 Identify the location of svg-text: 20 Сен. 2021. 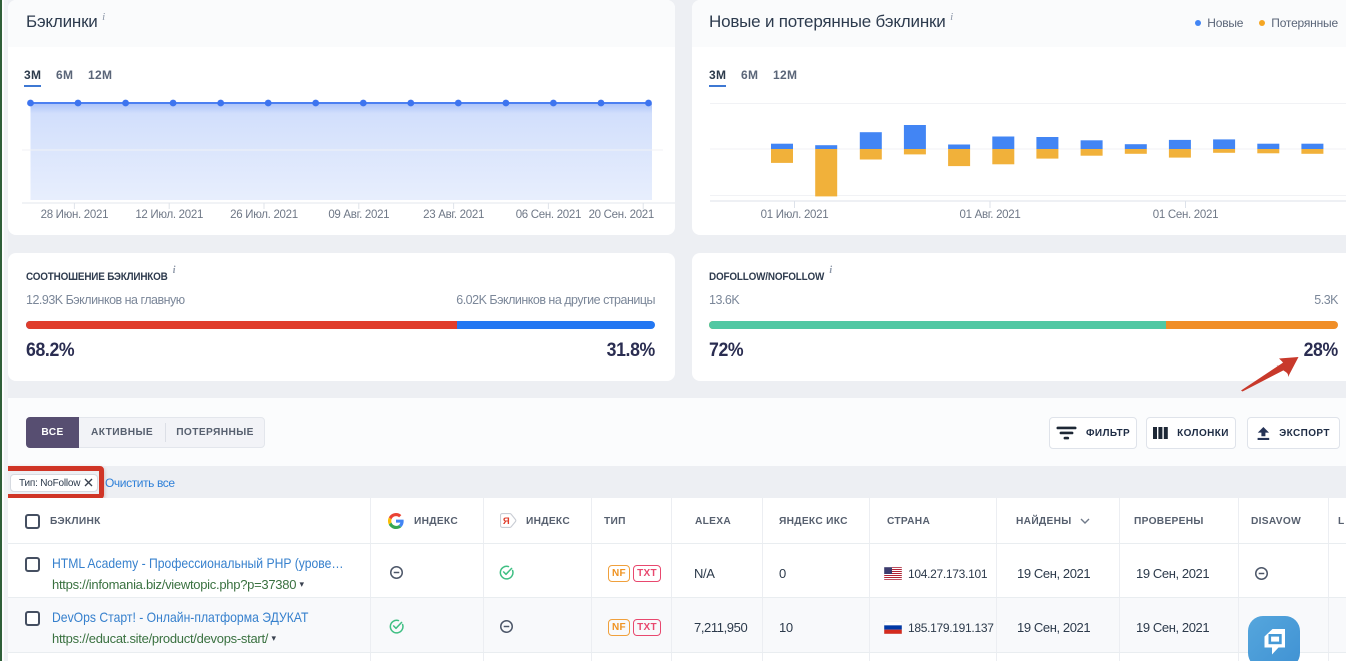
(621, 215).